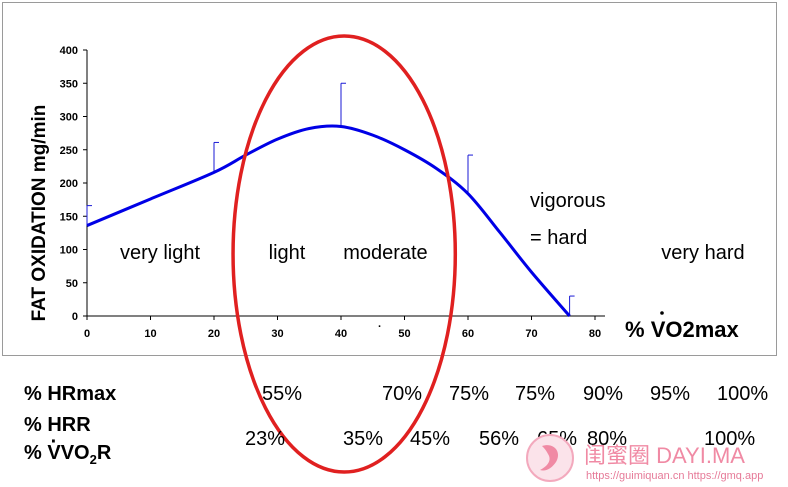  I want to click on vo2r-value: 100%, so click(730, 439).